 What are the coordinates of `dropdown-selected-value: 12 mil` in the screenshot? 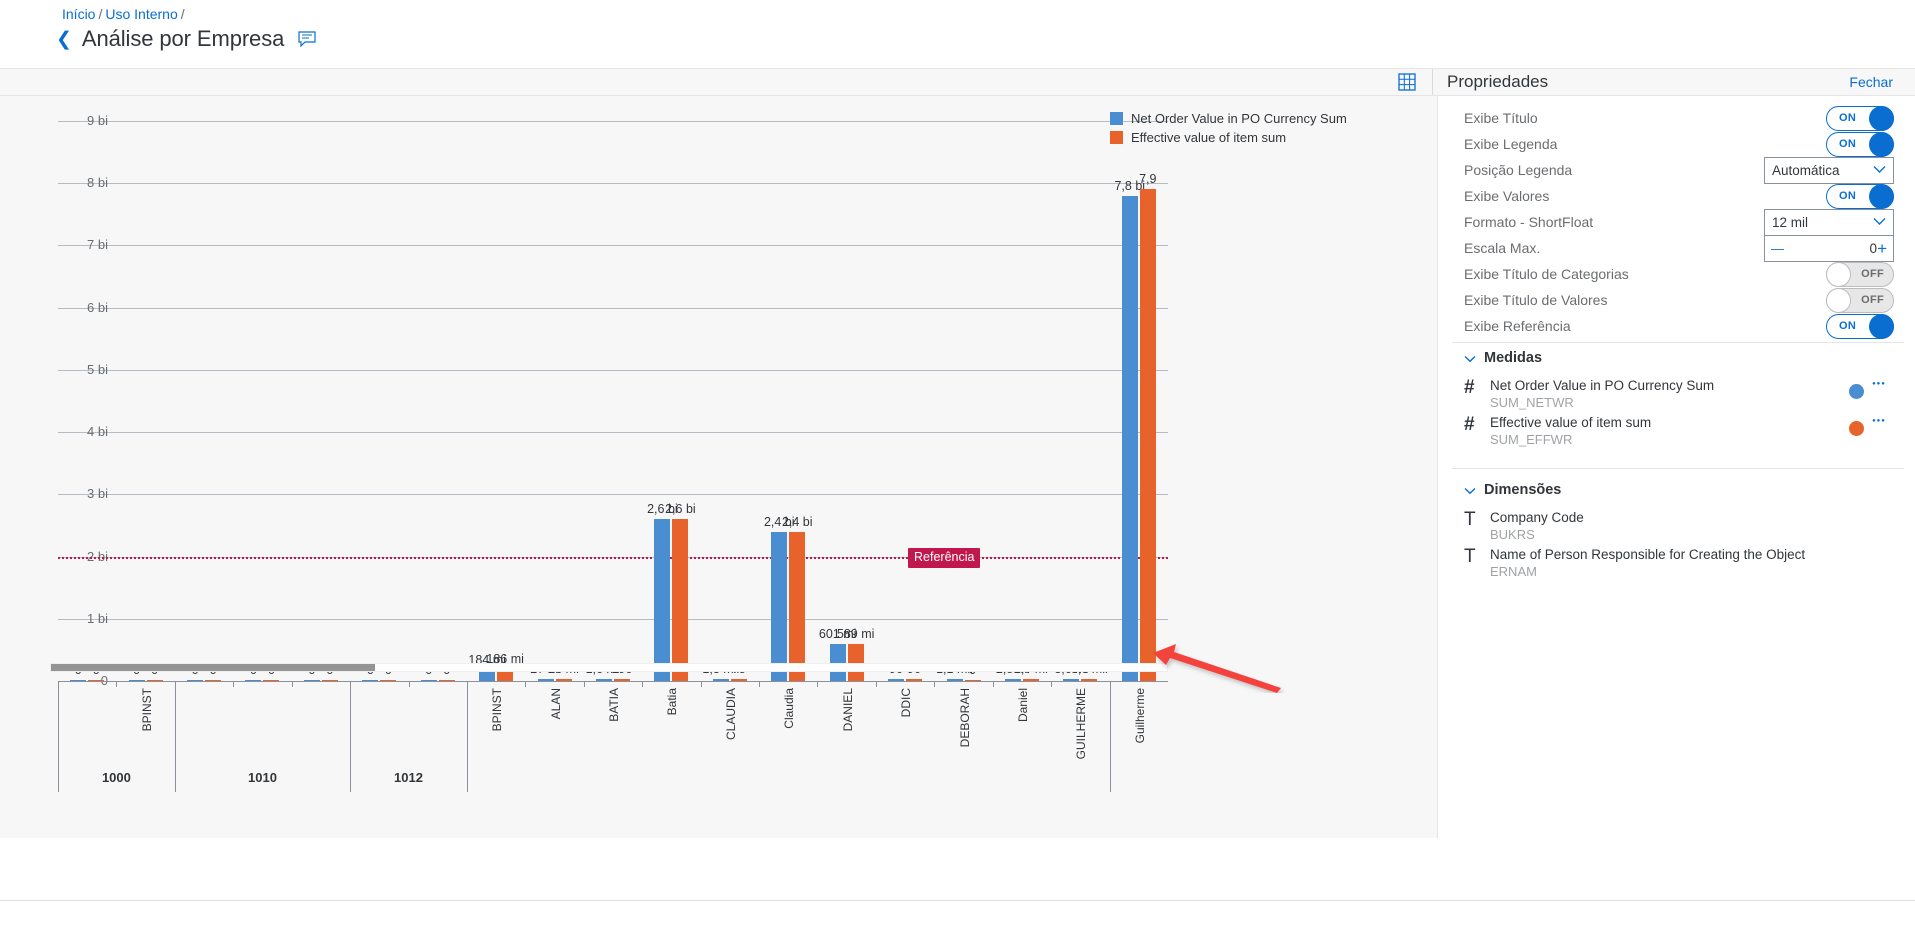 It's located at (1790, 222).